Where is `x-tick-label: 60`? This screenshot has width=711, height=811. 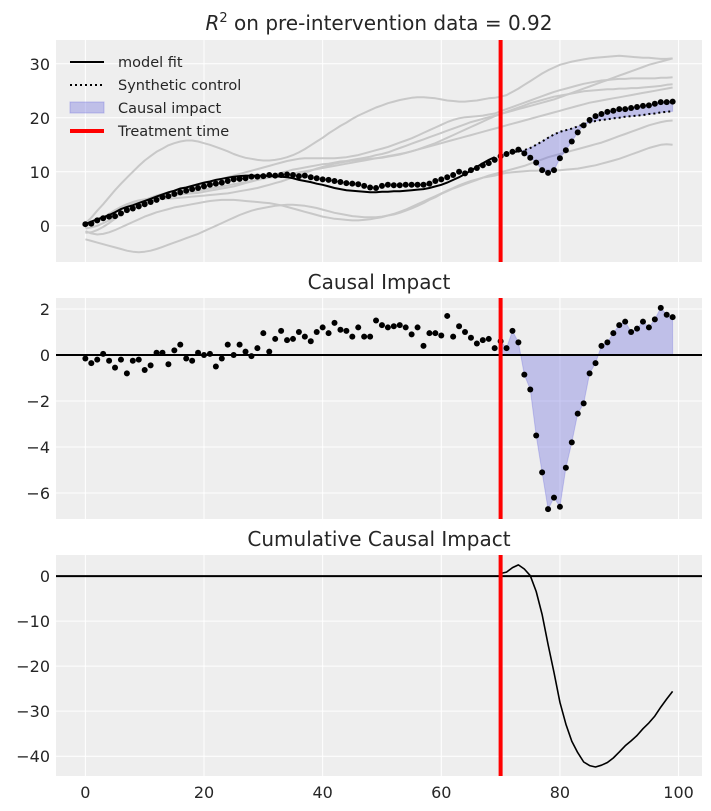 x-tick-label: 60 is located at coordinates (441, 792).